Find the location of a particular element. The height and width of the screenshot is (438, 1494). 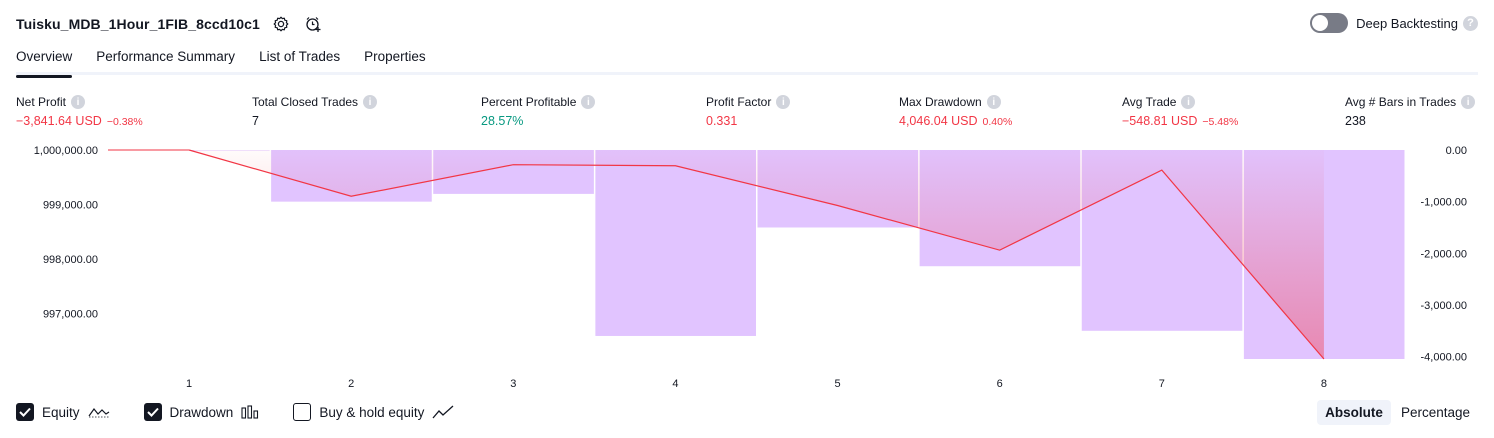

right-axis-tick: -3,000.00 is located at coordinates (1444, 306).